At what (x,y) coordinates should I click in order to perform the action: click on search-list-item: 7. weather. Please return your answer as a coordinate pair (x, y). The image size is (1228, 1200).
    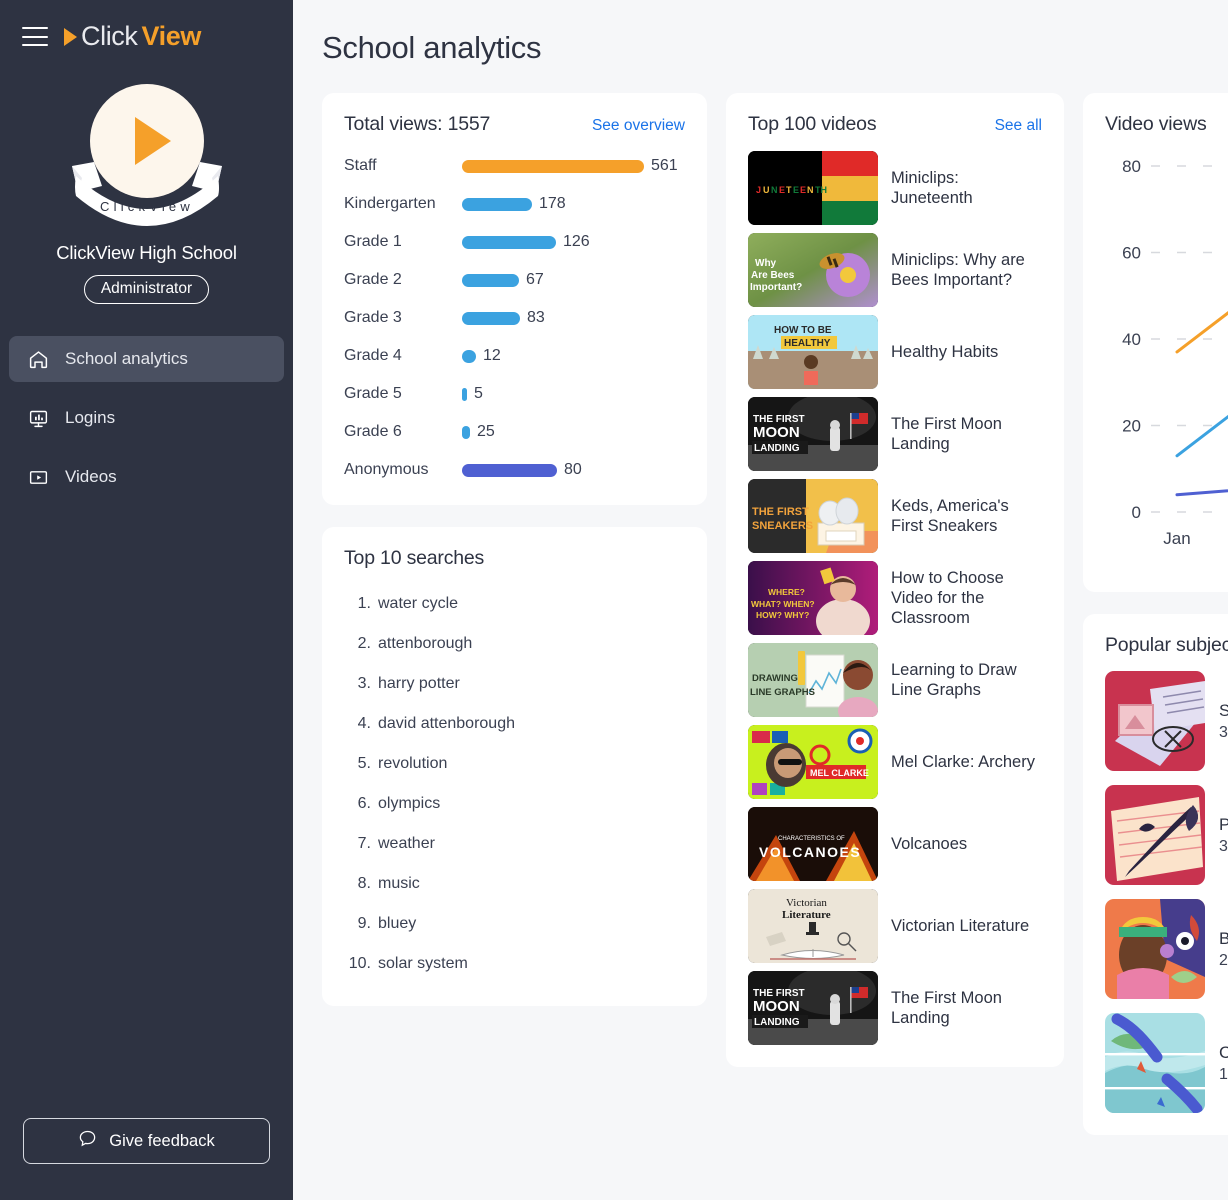
    Looking at the image, I should click on (514, 844).